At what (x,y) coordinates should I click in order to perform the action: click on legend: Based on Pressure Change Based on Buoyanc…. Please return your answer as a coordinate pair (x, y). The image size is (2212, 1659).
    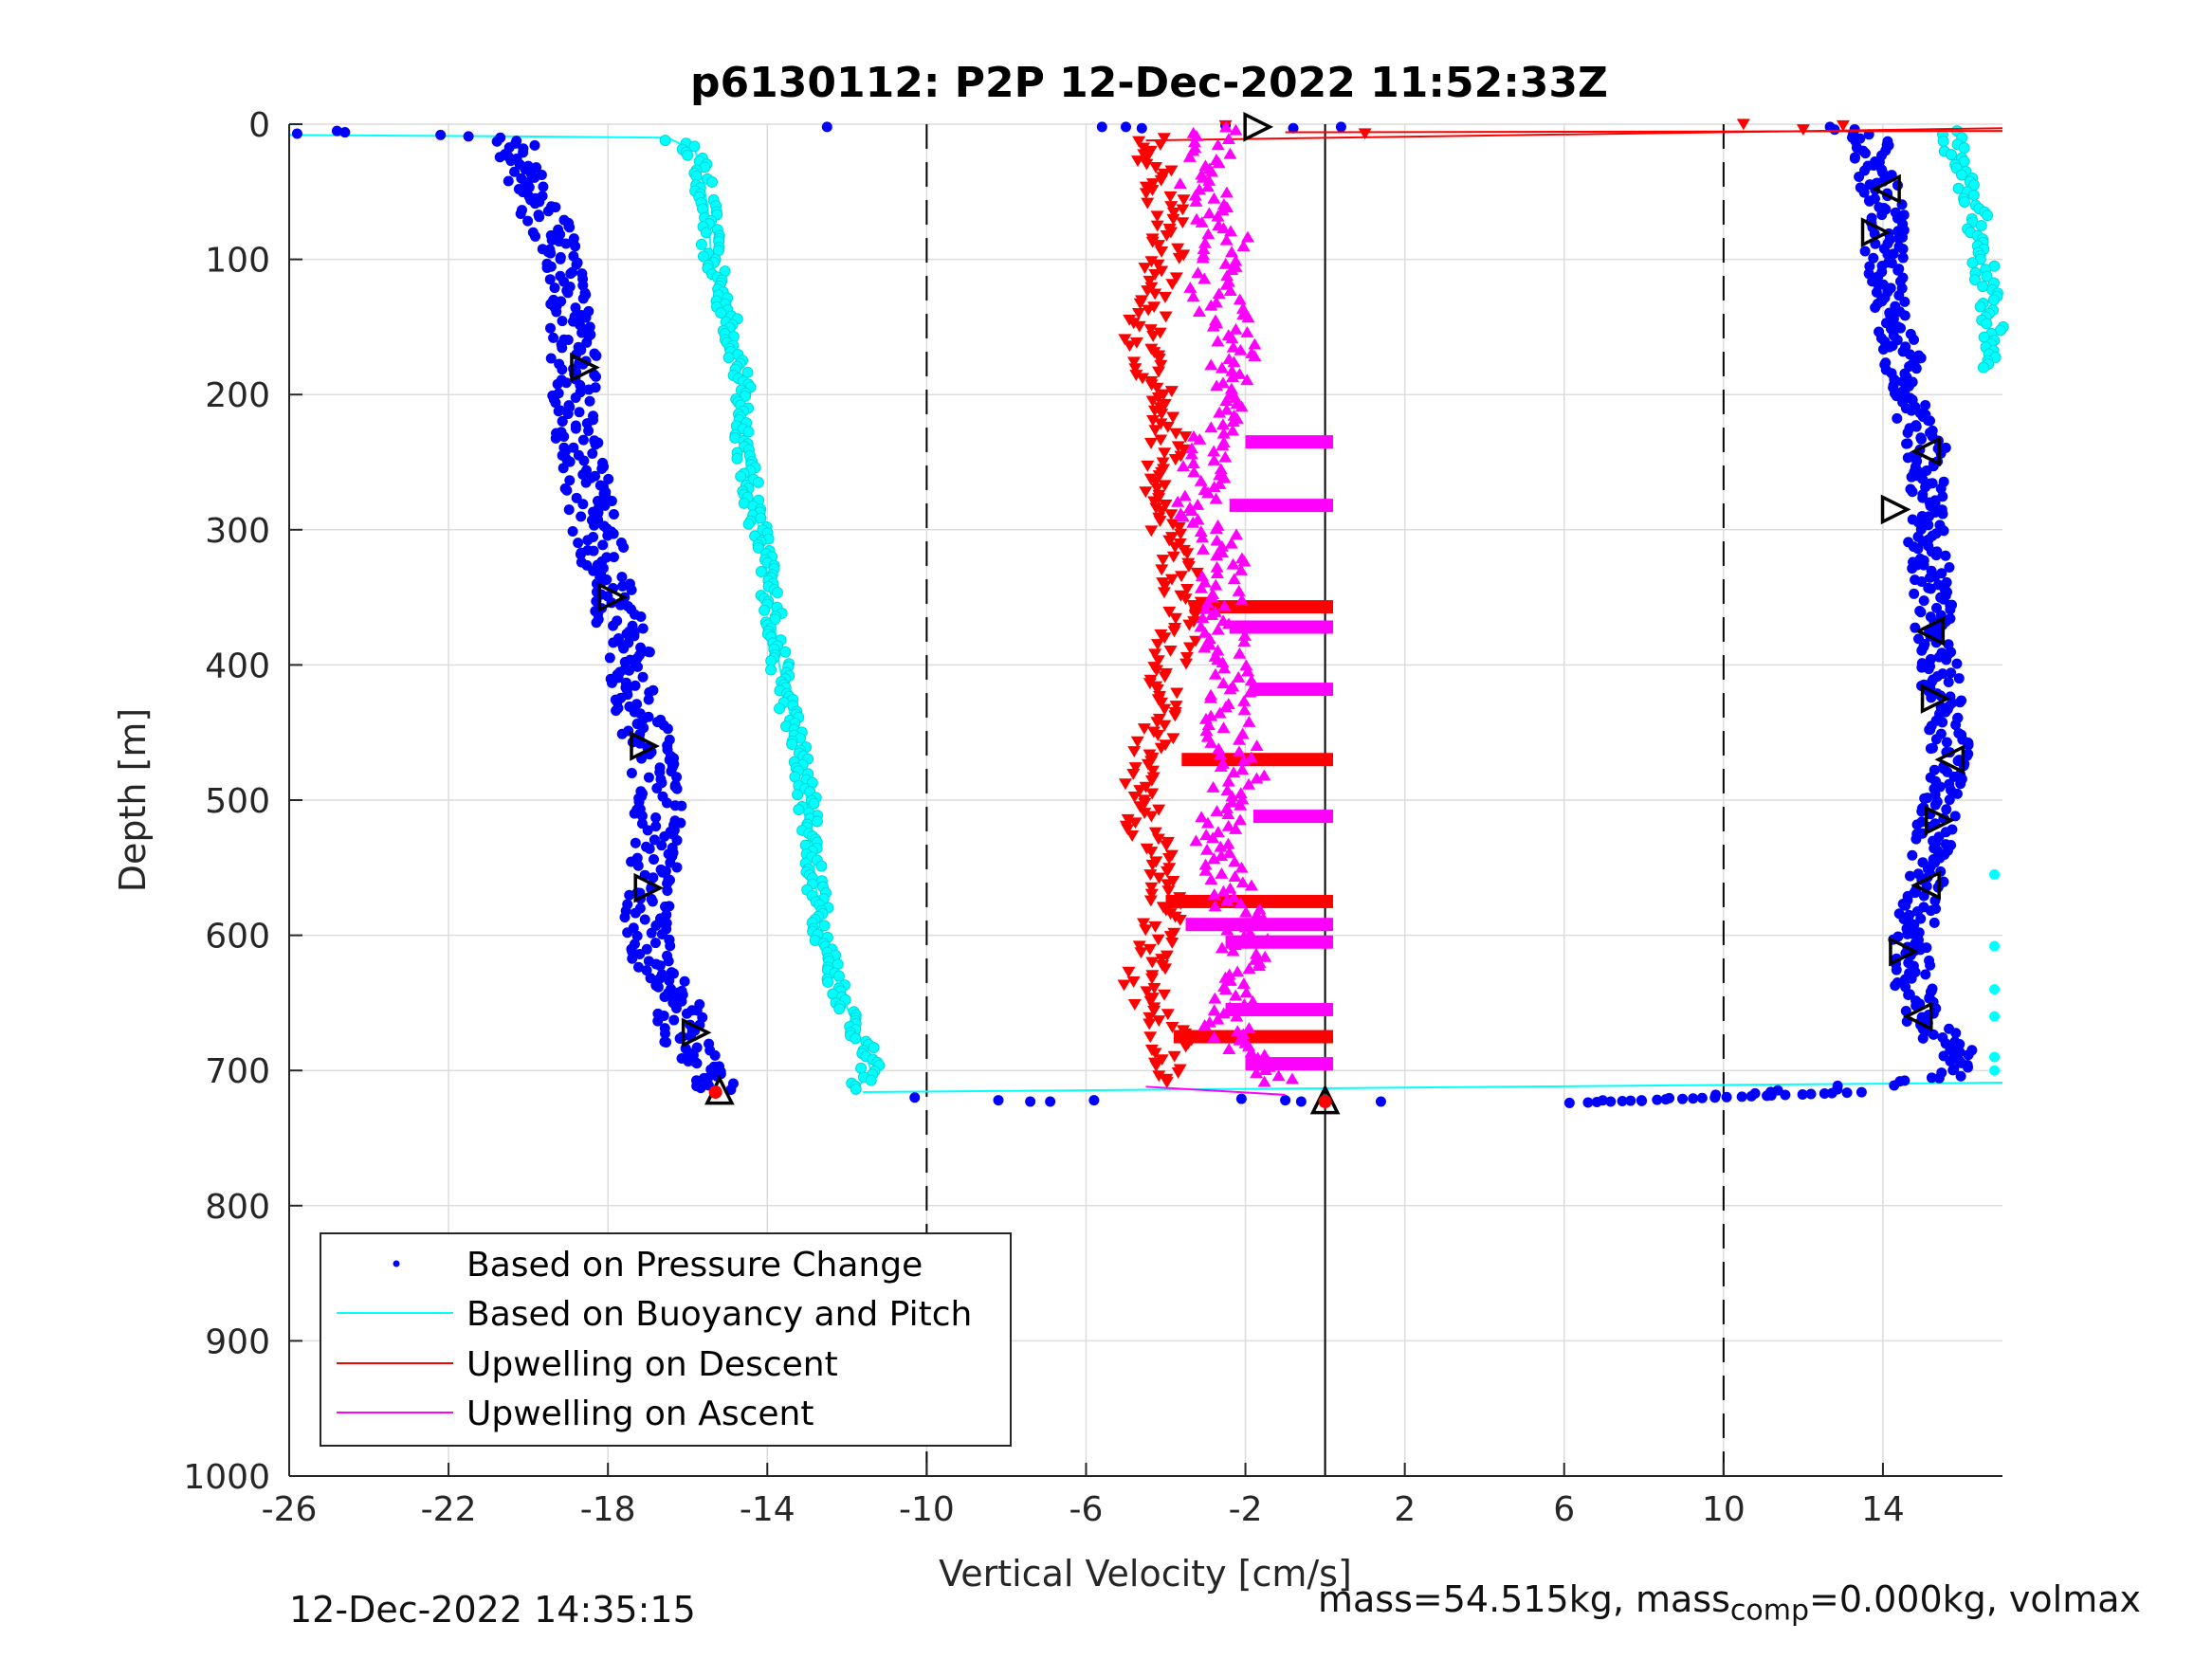
    Looking at the image, I should click on (666, 1339).